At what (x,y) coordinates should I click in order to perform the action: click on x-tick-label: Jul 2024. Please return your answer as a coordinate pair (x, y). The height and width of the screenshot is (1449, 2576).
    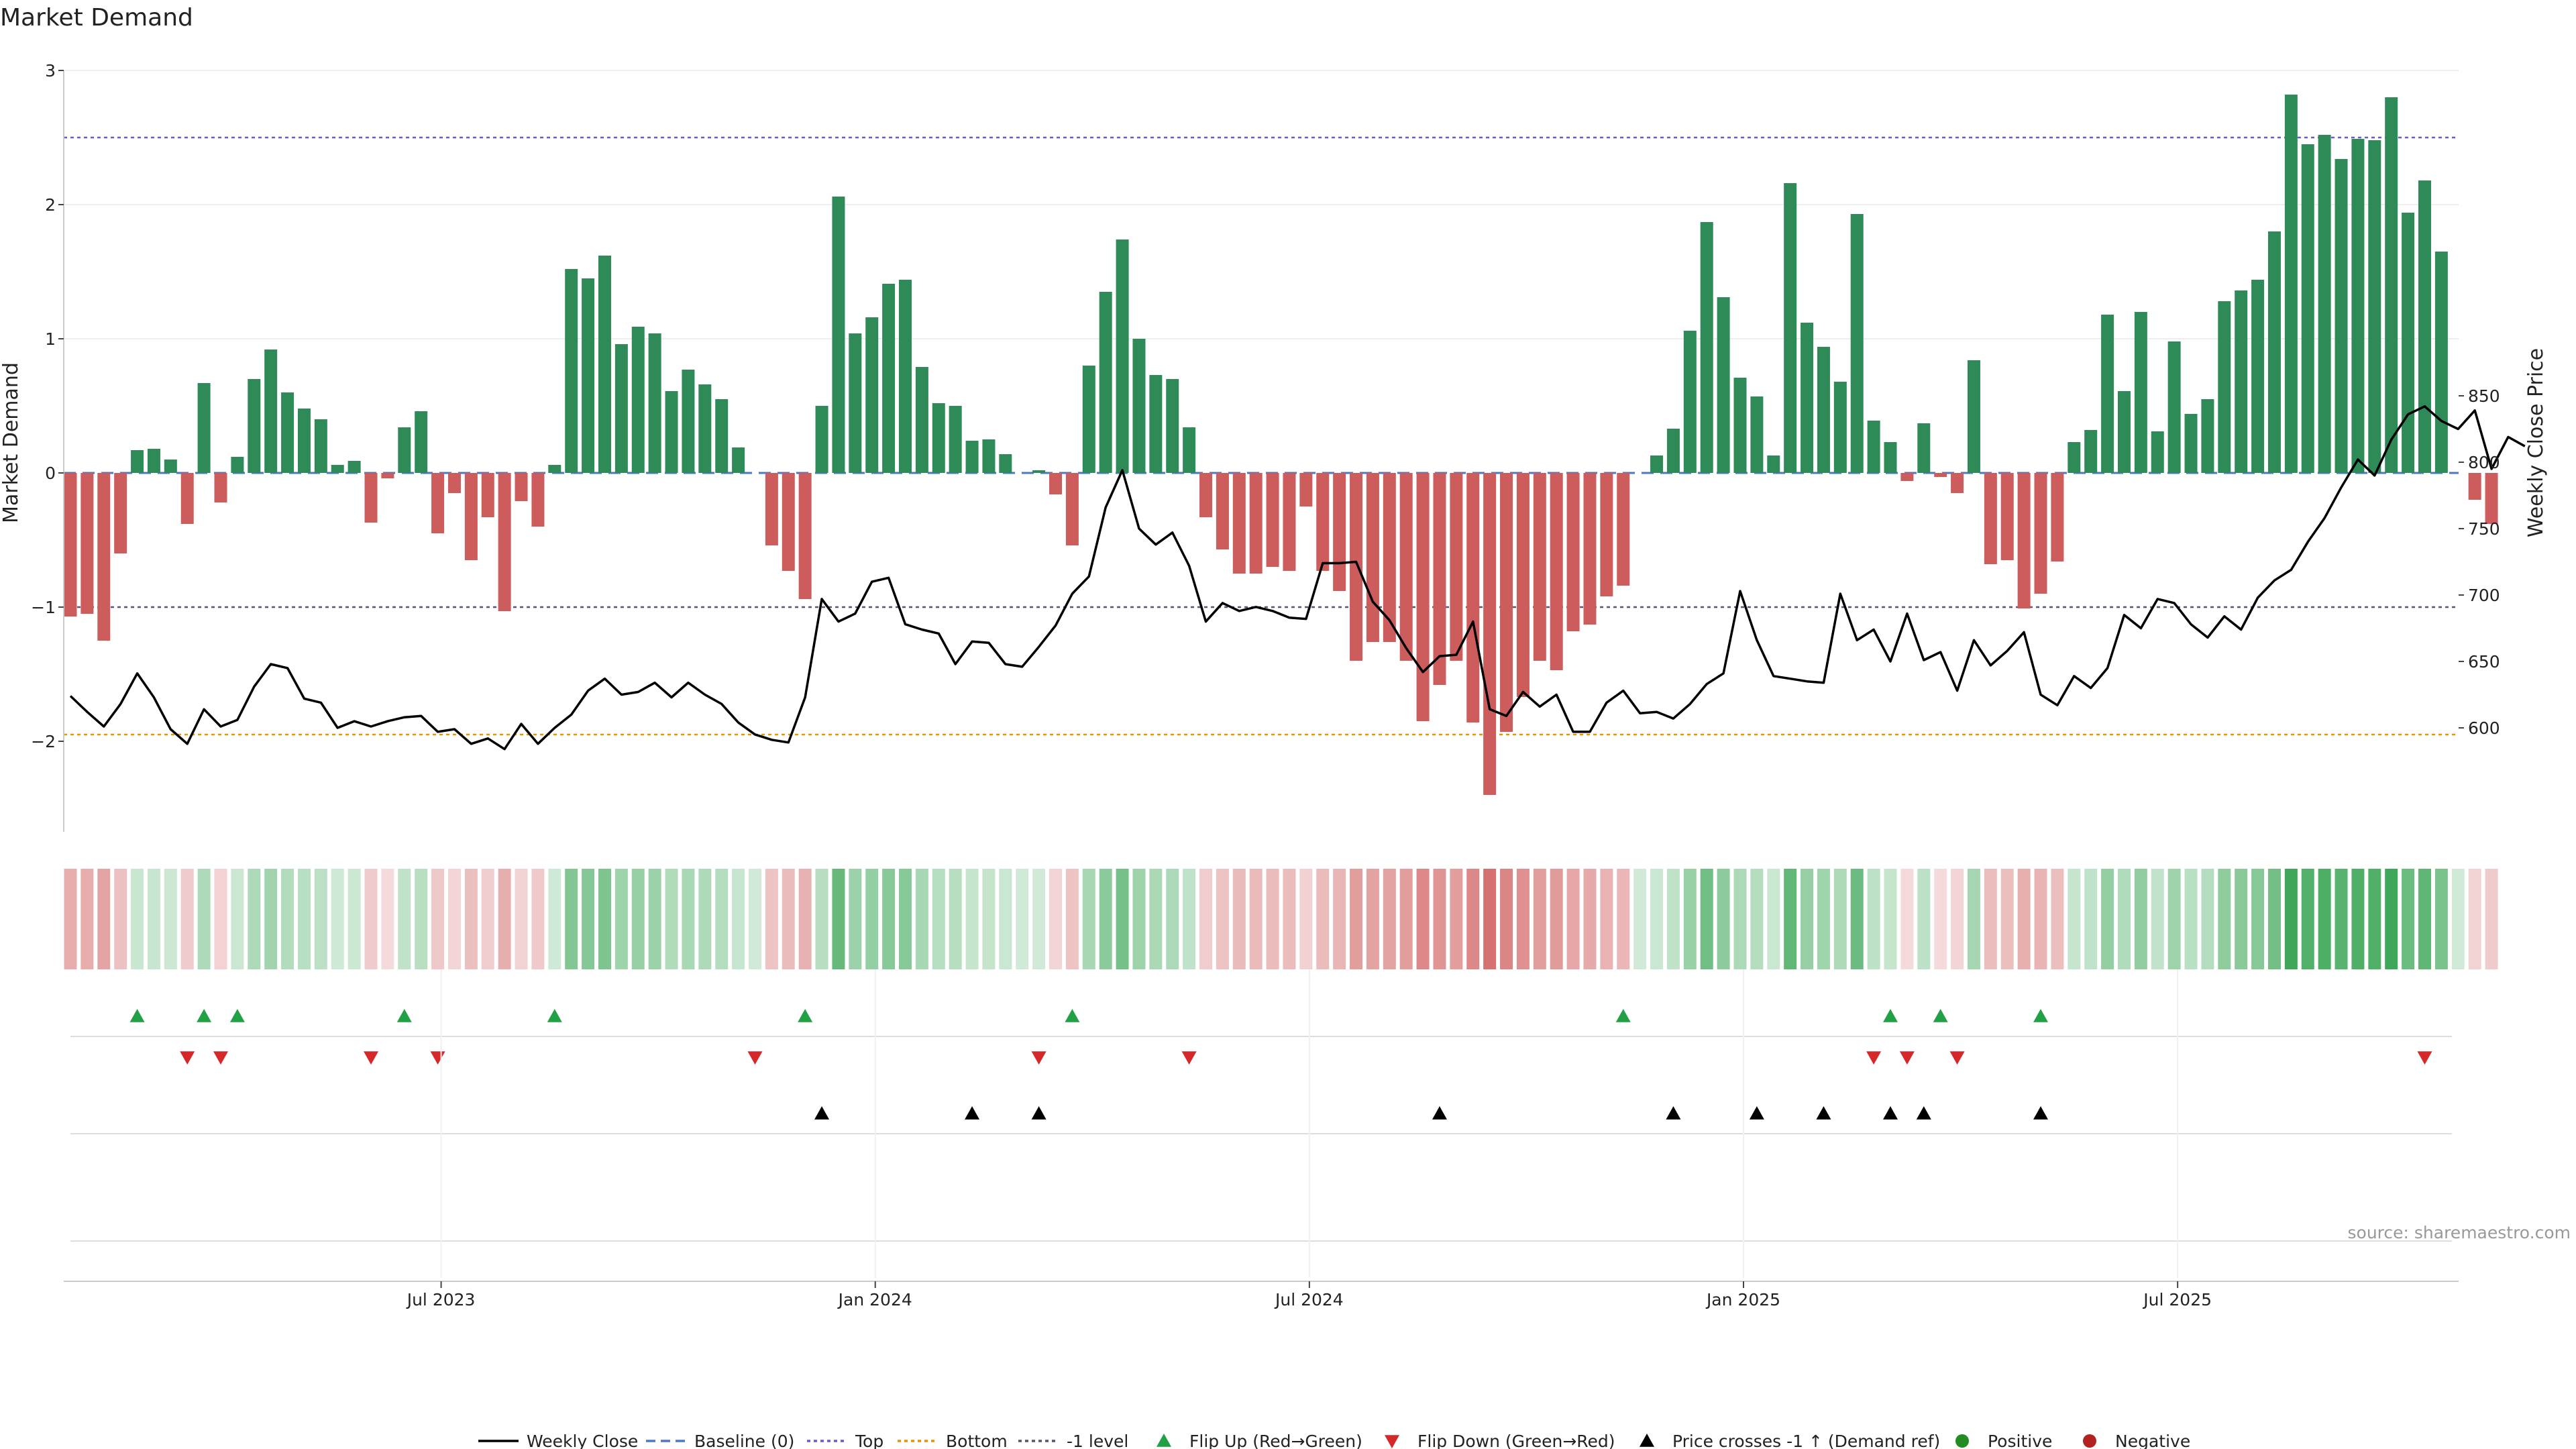
    Looking at the image, I should click on (1309, 1299).